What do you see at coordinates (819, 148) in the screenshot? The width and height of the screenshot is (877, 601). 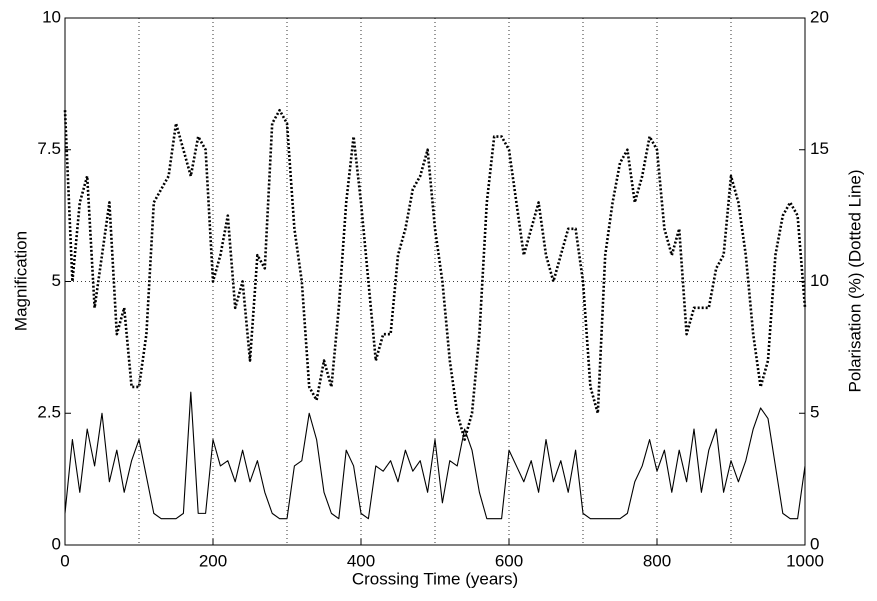 I see `y2-tick-label: 15` at bounding box center [819, 148].